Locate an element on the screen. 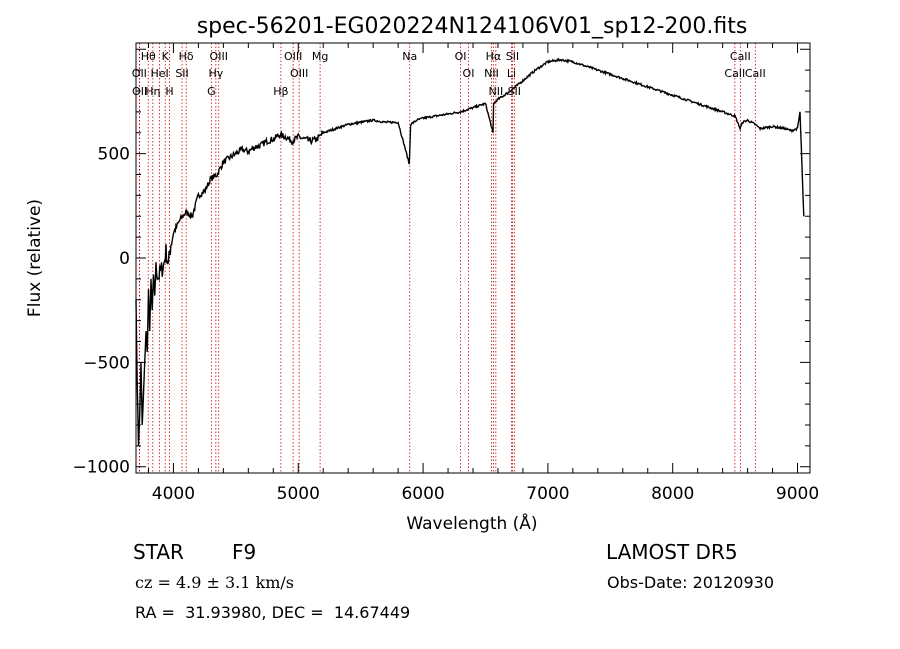 This screenshot has height=649, width=900. spectral-line-label-11: G is located at coordinates (211, 91).